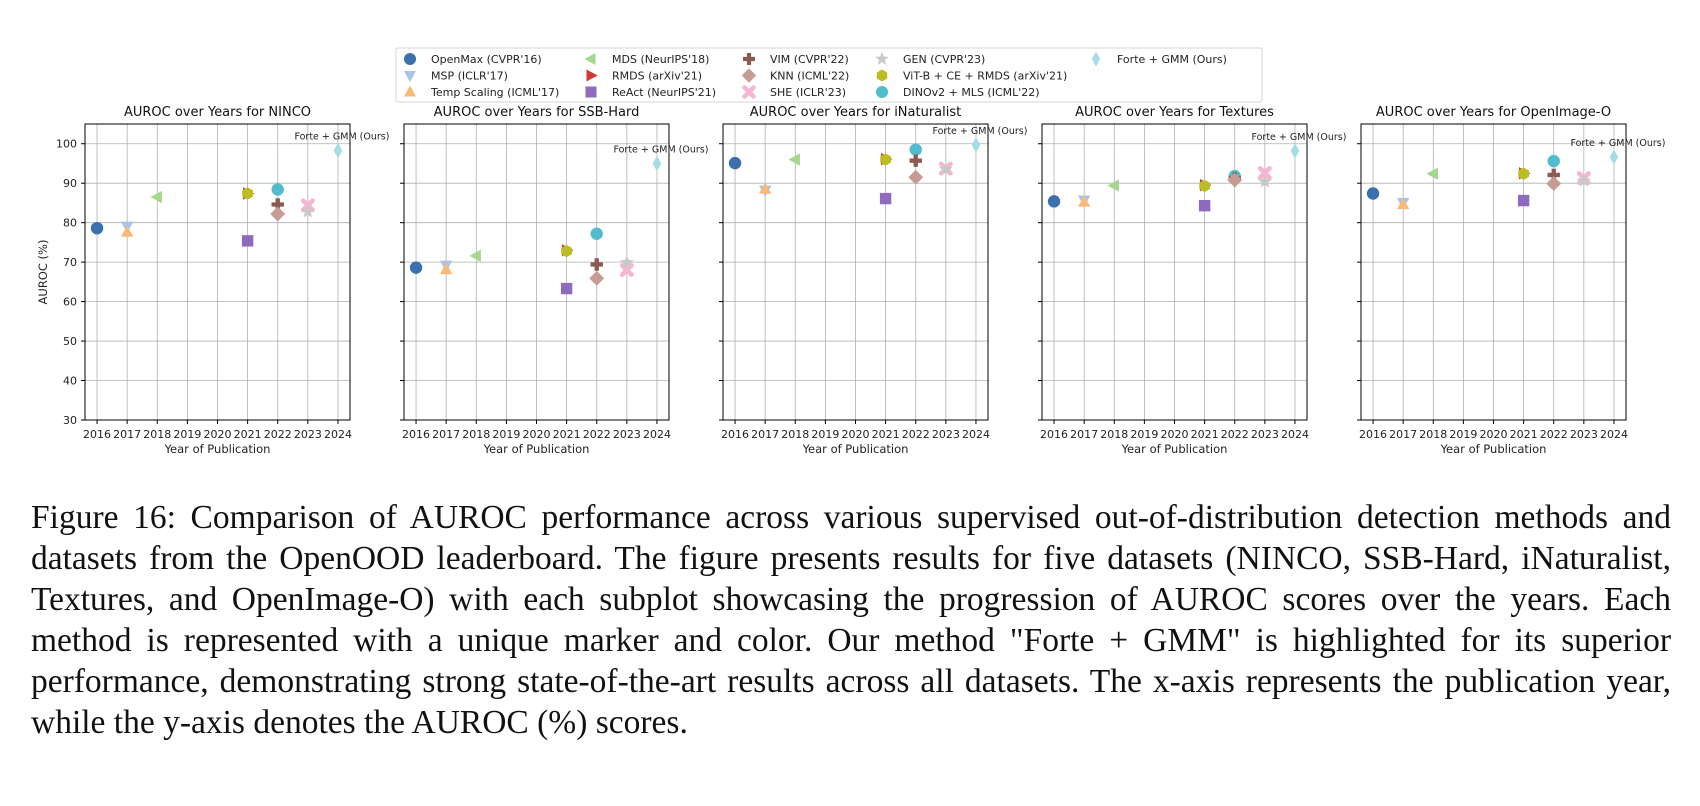 This screenshot has height=806, width=1700. What do you see at coordinates (456, 76) in the screenshot?
I see `legend-item-msp: MSP (ICLR'17)` at bounding box center [456, 76].